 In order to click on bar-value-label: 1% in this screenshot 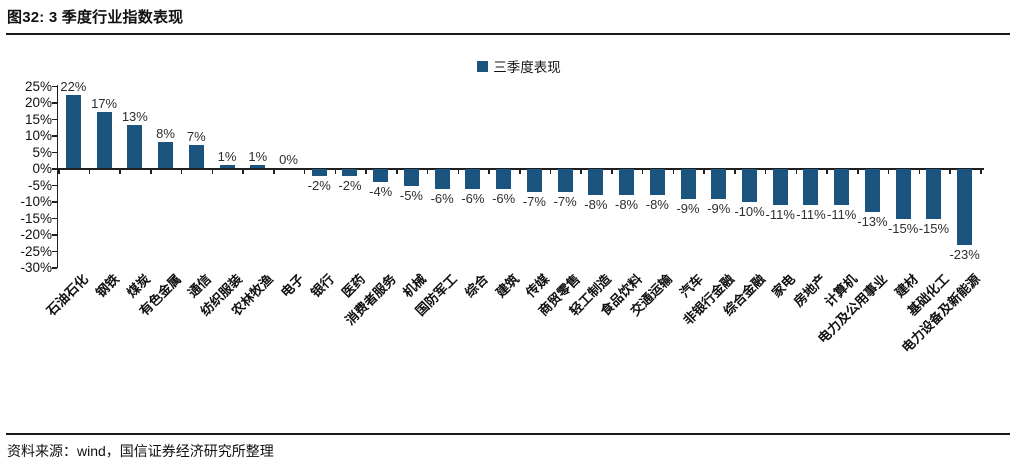, I will do `click(227, 156)`.